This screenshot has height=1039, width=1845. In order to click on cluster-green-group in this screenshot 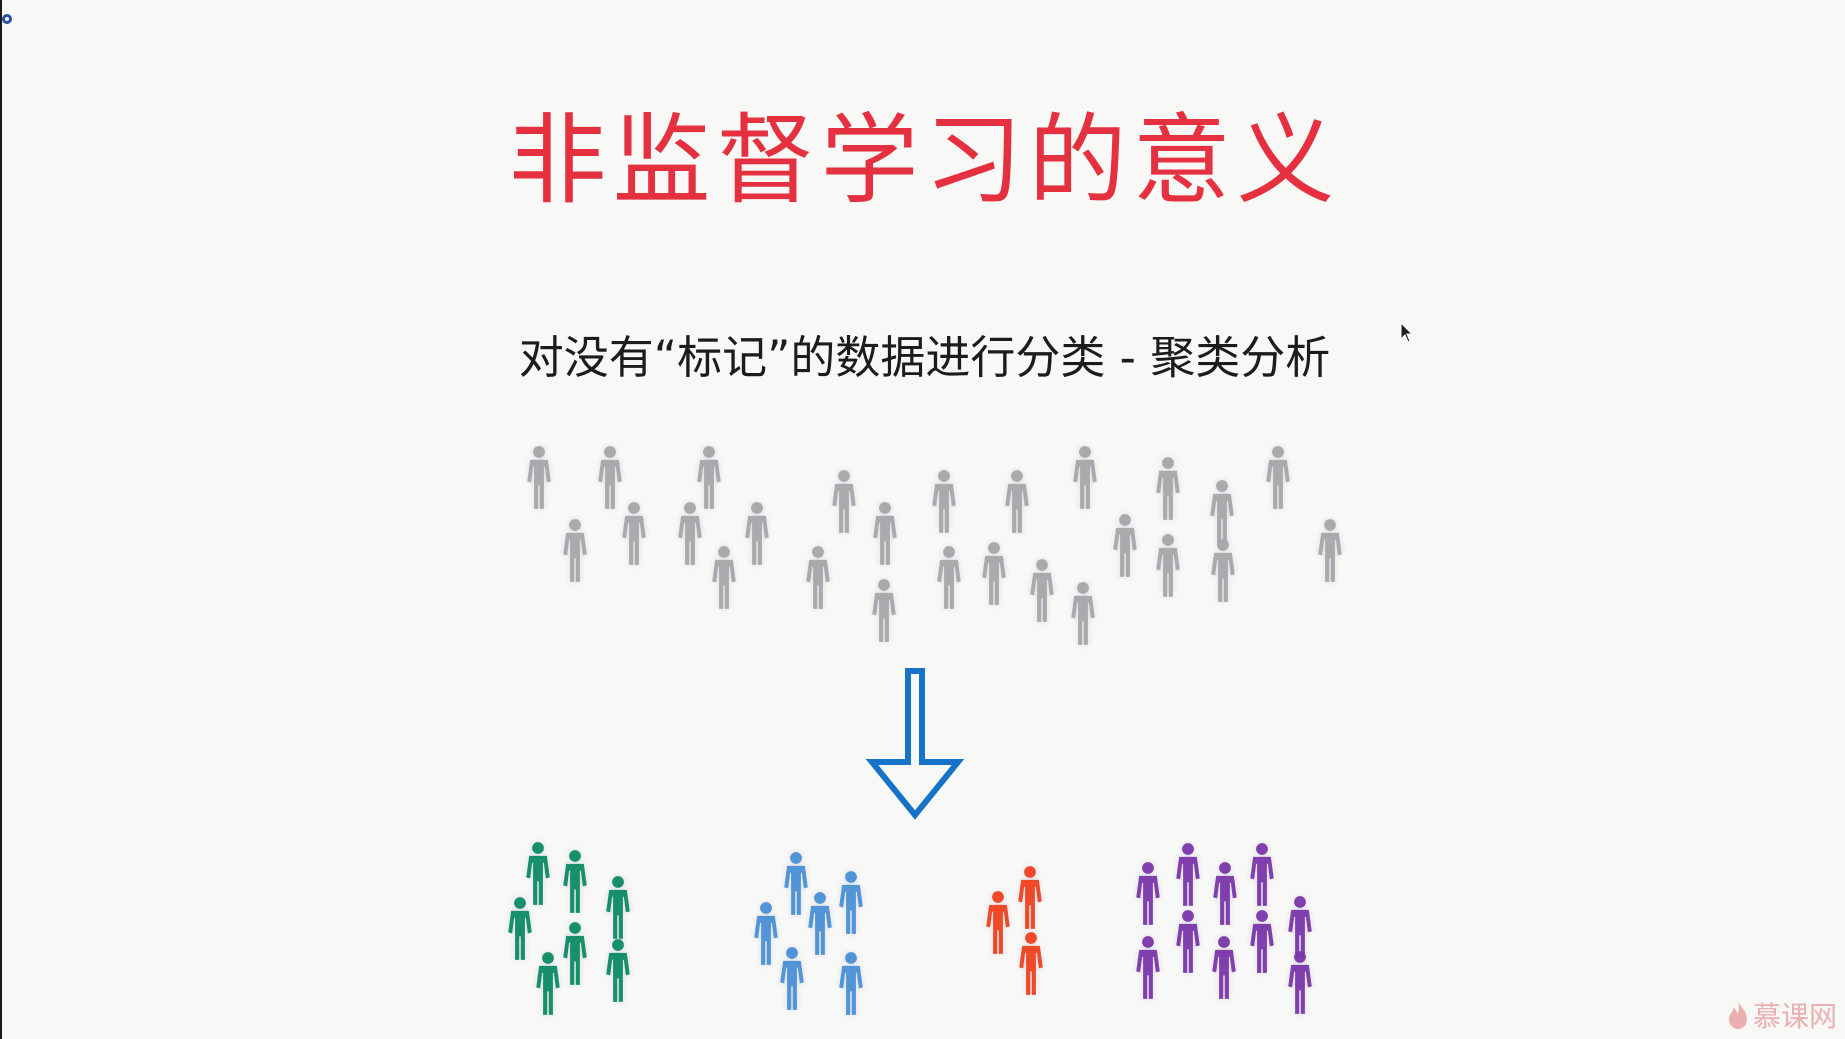, I will do `click(569, 928)`.